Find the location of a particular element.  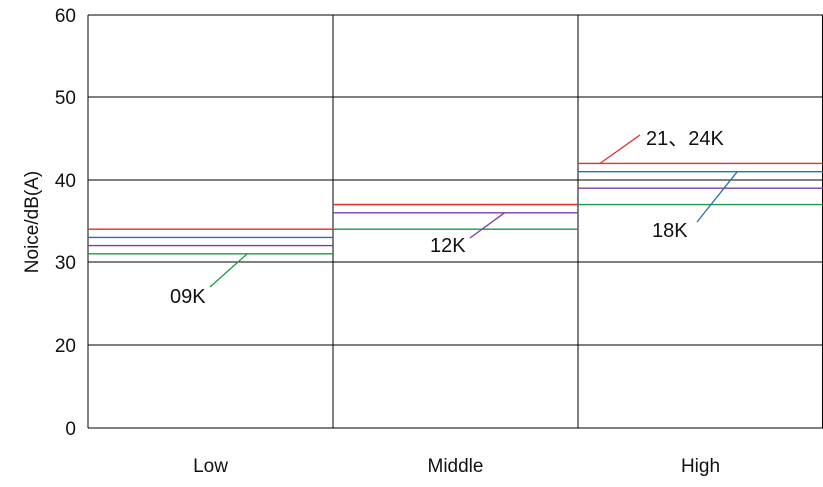

y-tick-label: 20 is located at coordinates (65, 346).